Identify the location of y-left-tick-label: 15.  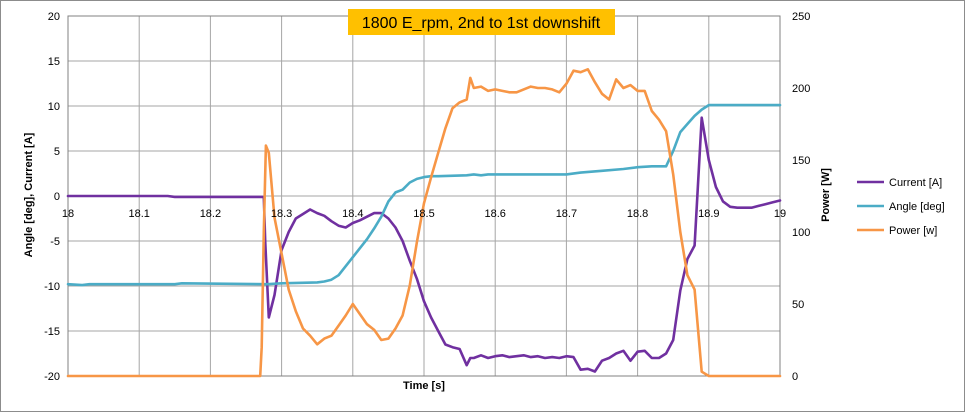
(54, 62).